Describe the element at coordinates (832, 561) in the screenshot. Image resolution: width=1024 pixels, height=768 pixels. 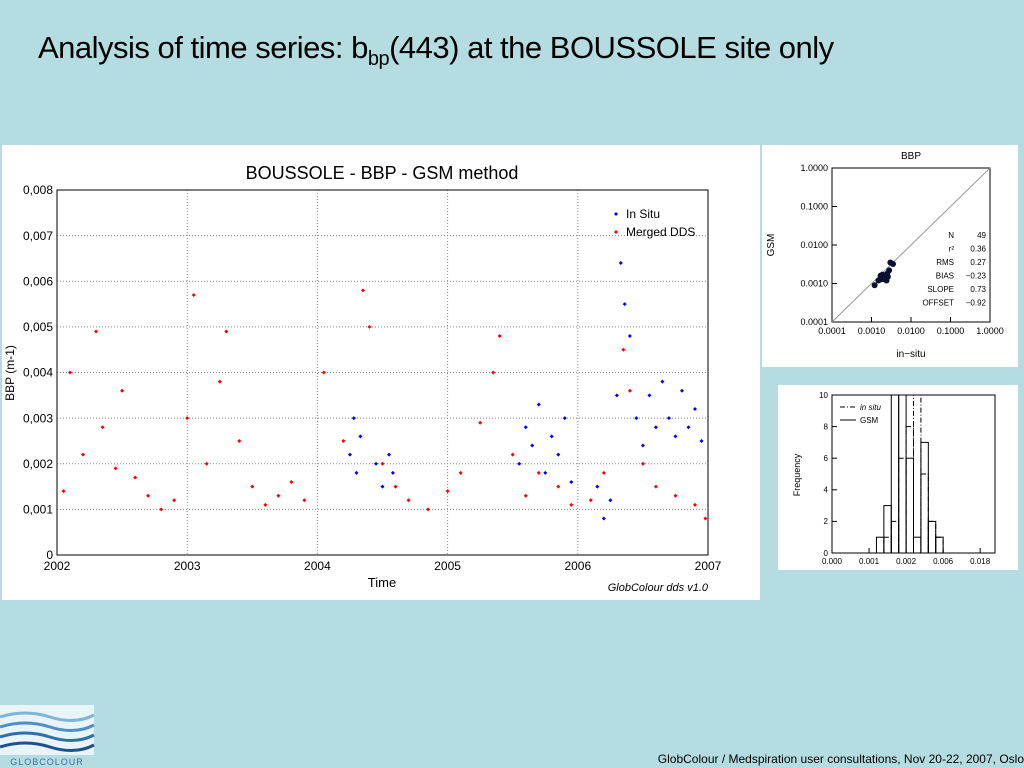
I see `x-tick-label: 0.000` at that location.